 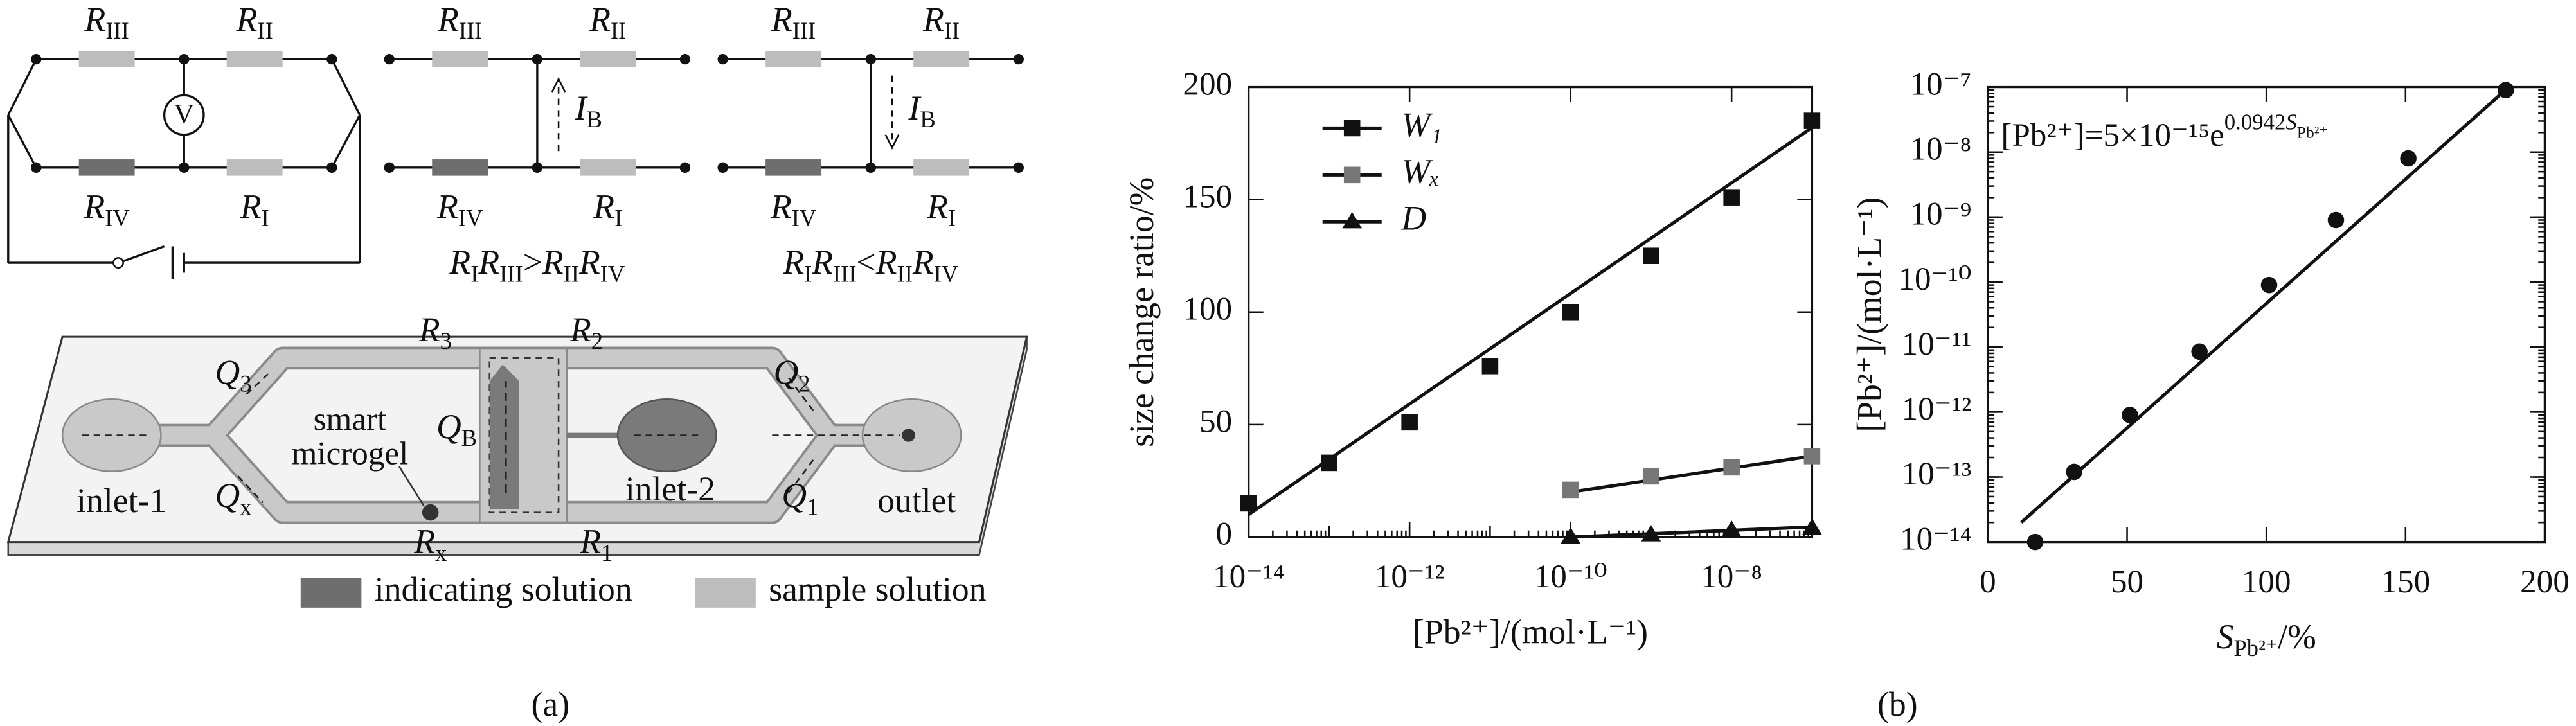 What do you see at coordinates (1869, 314) in the screenshot?
I see `y-axis-label: [Pb²⁺]/(mol·L⁻¹)` at bounding box center [1869, 314].